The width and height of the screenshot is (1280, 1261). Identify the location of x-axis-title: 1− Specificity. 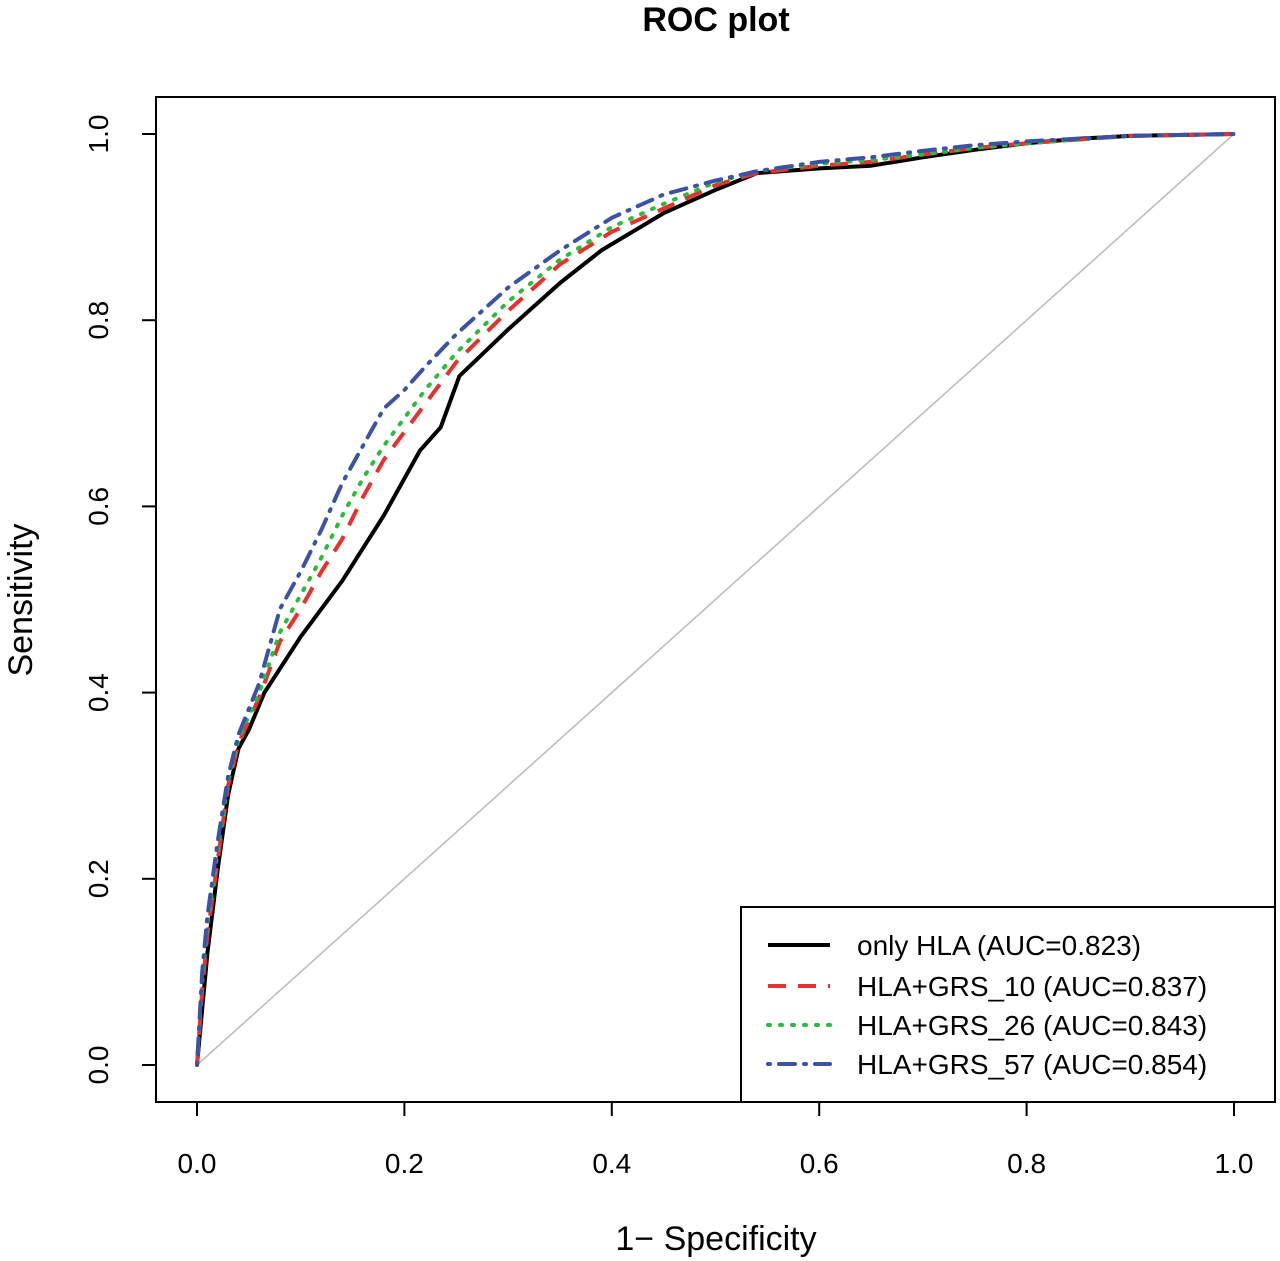
(715, 1239).